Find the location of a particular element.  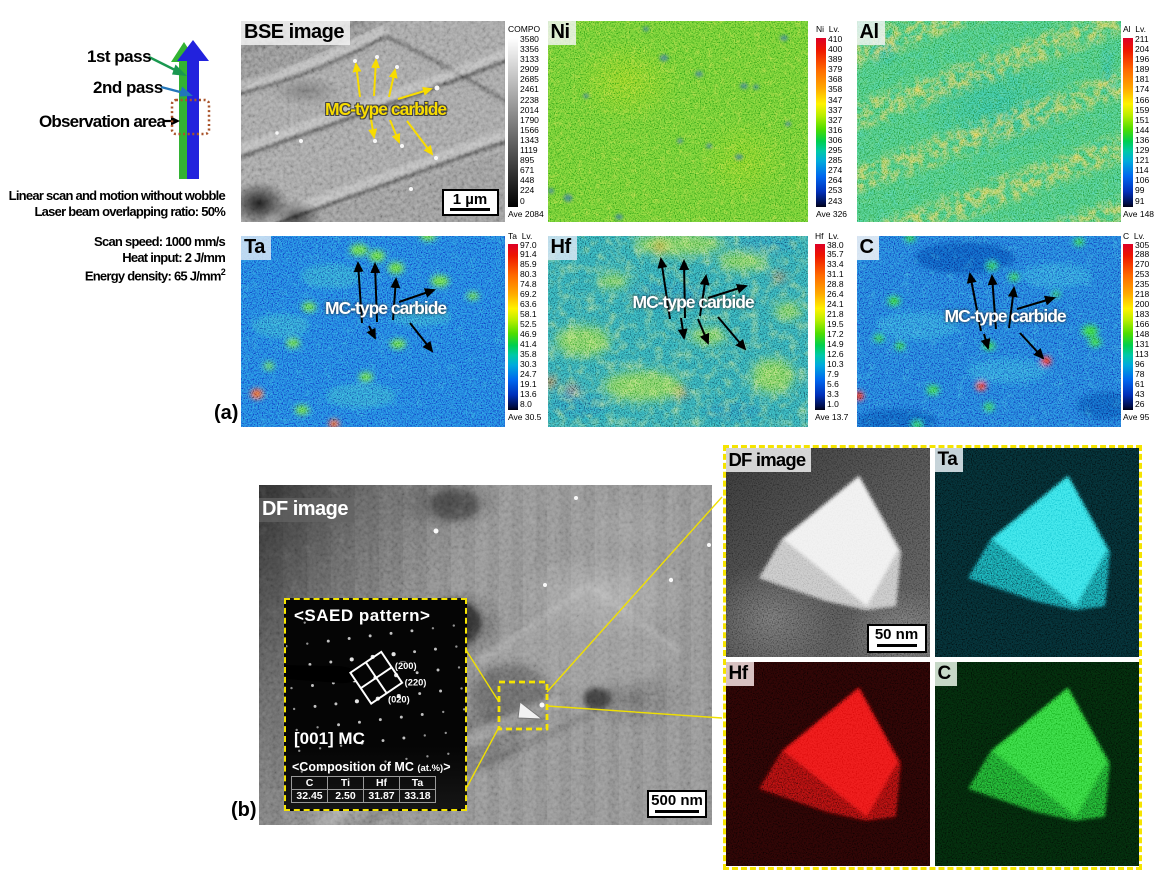

svg-text: (020) is located at coordinates (399, 699).